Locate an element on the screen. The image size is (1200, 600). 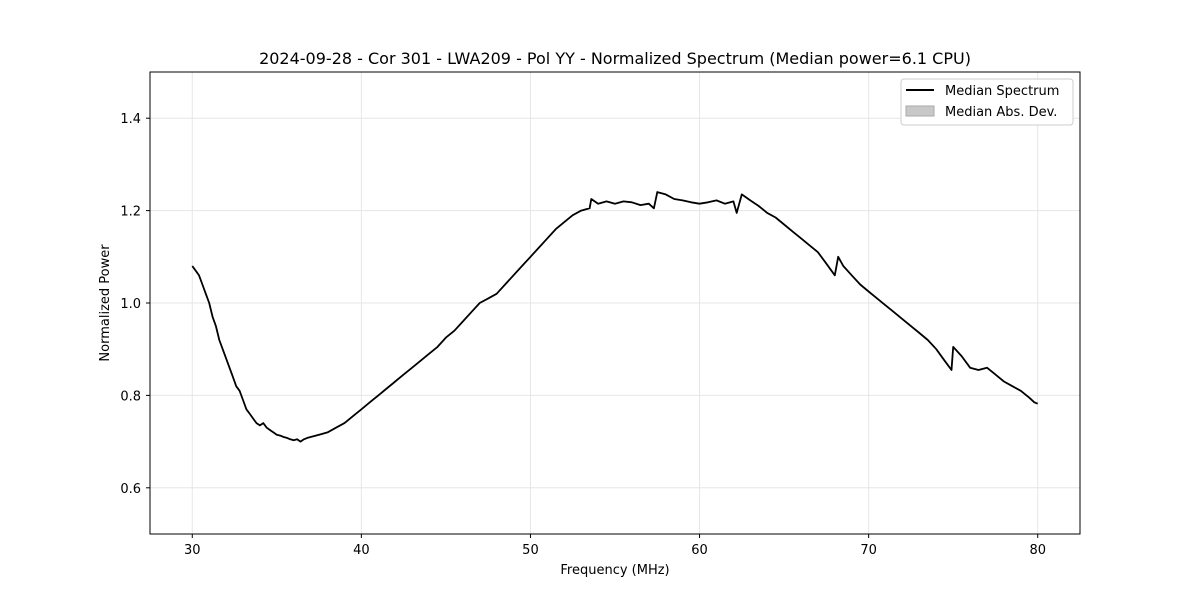
y-tick-label: 1.4 is located at coordinates (130, 119).